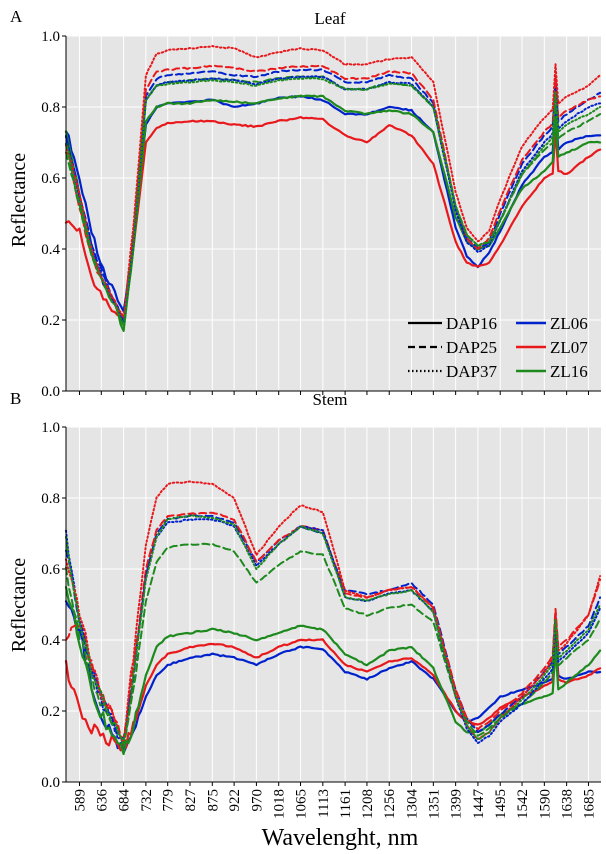  What do you see at coordinates (191, 800) in the screenshot?
I see `x-tick-label: 827` at bounding box center [191, 800].